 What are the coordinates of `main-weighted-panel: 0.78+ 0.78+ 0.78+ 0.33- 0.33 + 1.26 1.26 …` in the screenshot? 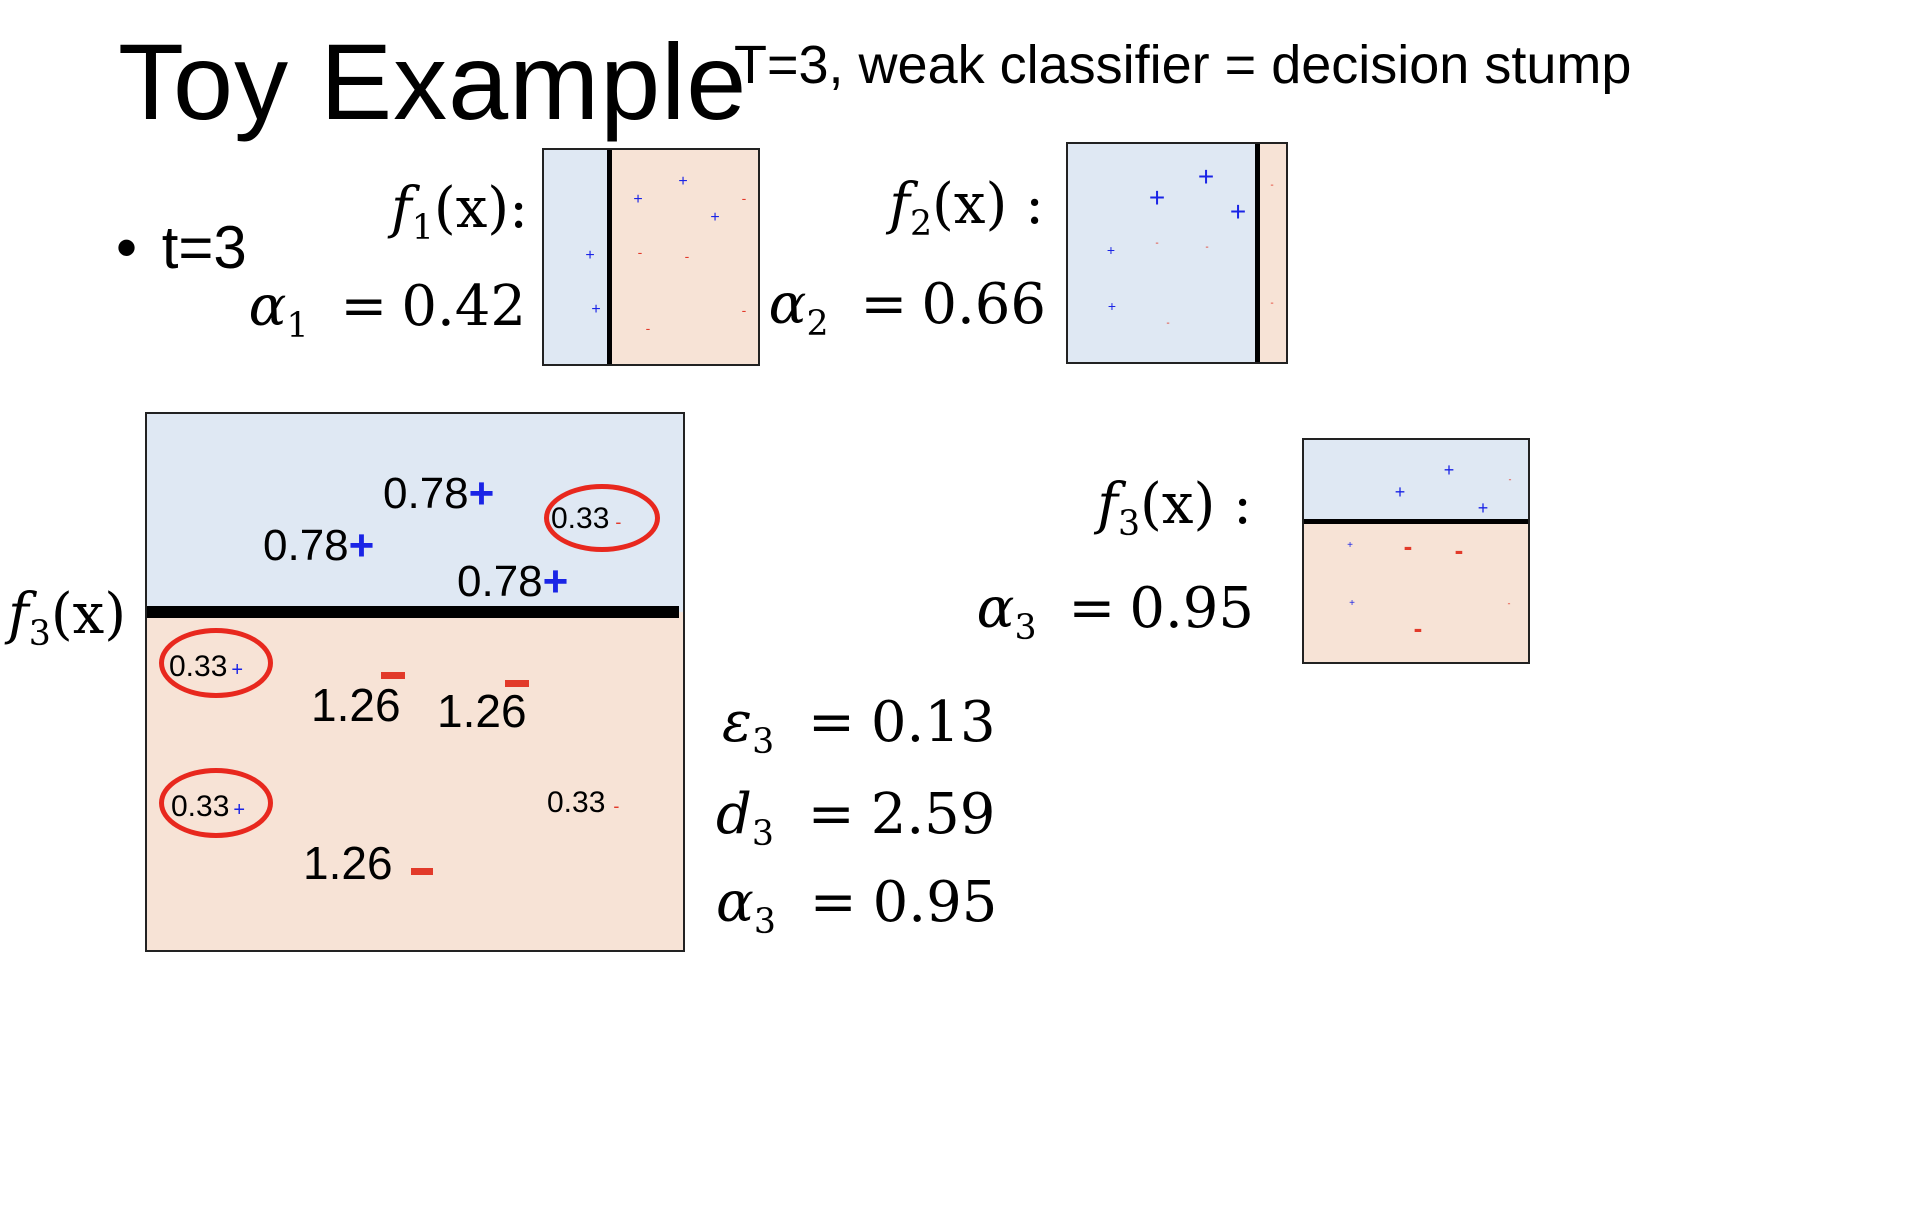 It's located at (415, 682).